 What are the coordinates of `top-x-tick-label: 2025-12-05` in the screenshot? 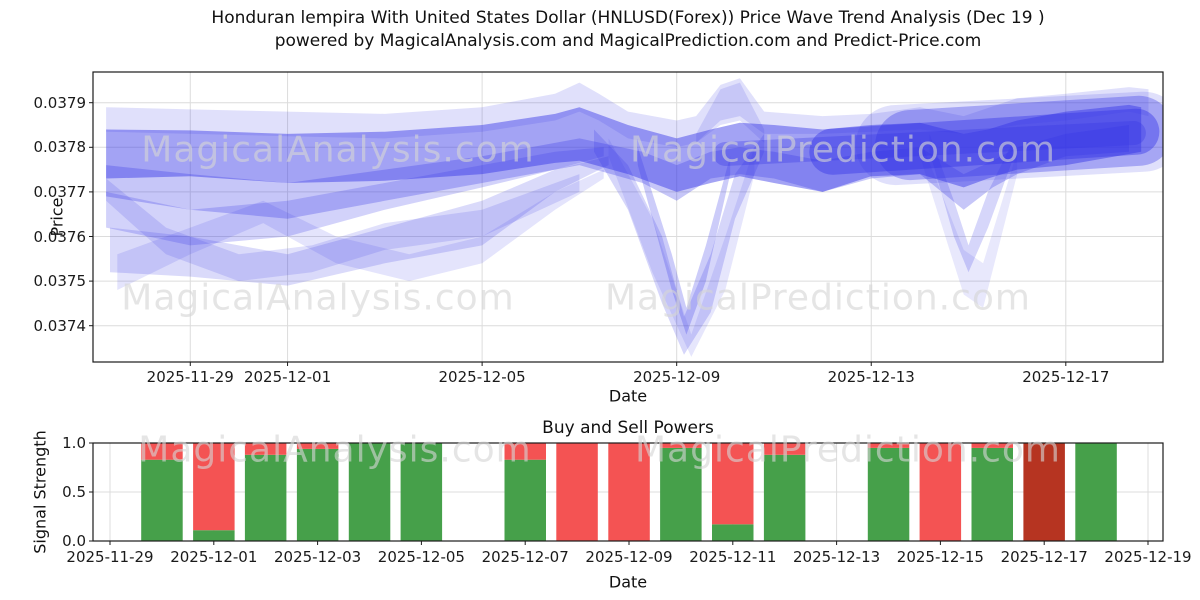 It's located at (482, 377).